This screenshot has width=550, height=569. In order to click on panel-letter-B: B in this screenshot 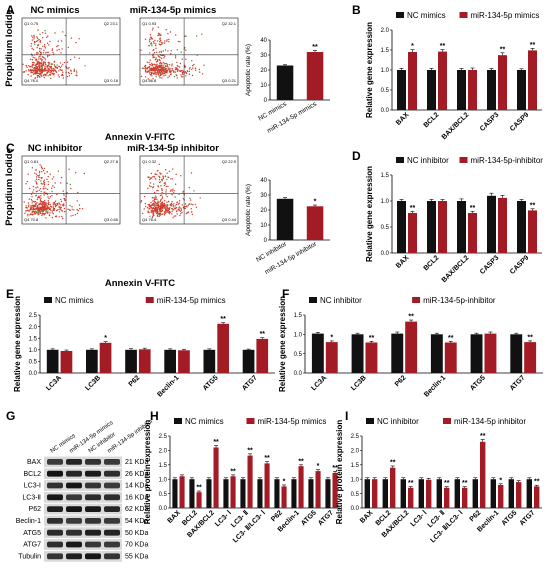, I will do `click(356, 10)`.